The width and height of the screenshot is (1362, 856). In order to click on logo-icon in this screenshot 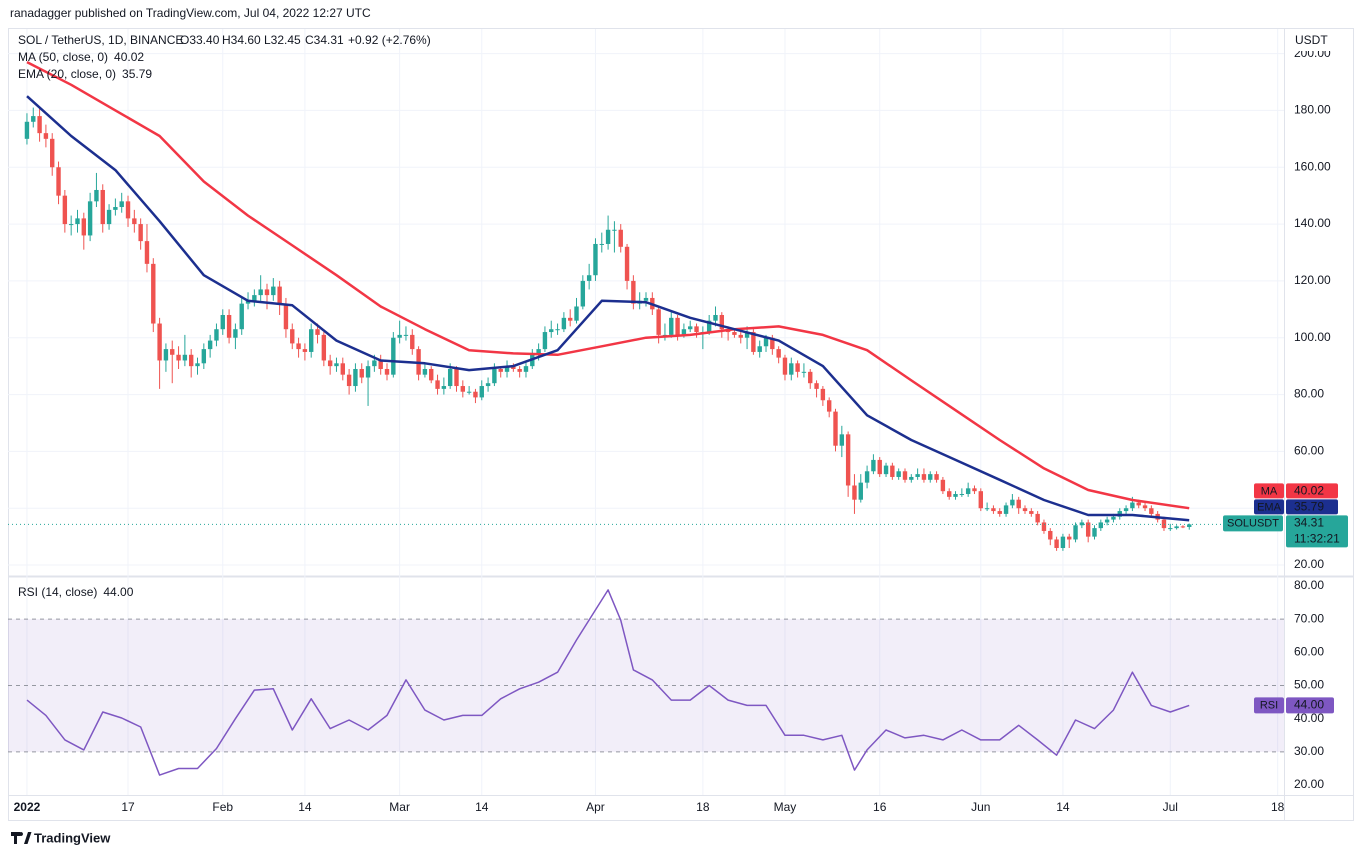, I will do `click(21, 838)`.